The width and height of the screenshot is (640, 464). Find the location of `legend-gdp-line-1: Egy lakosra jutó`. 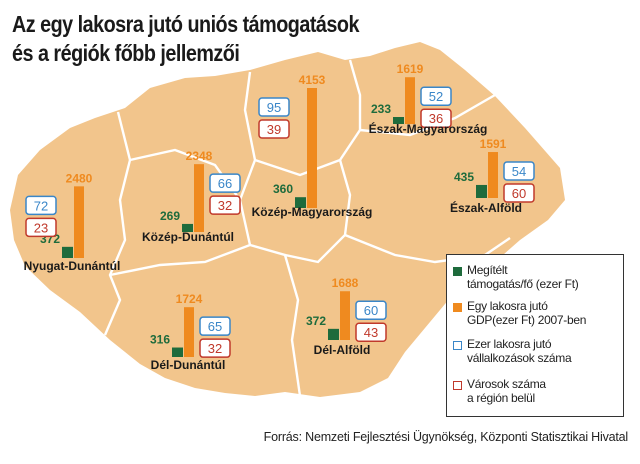

legend-gdp-line-1: Egy lakosra jutó is located at coordinates (507, 306).